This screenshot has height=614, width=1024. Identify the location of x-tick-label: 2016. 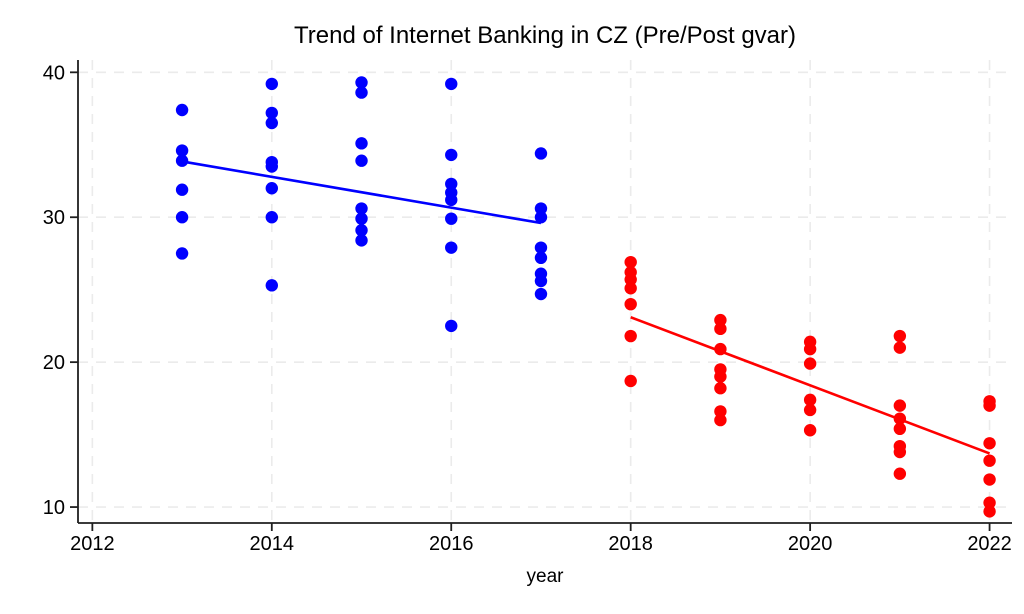
(451, 544).